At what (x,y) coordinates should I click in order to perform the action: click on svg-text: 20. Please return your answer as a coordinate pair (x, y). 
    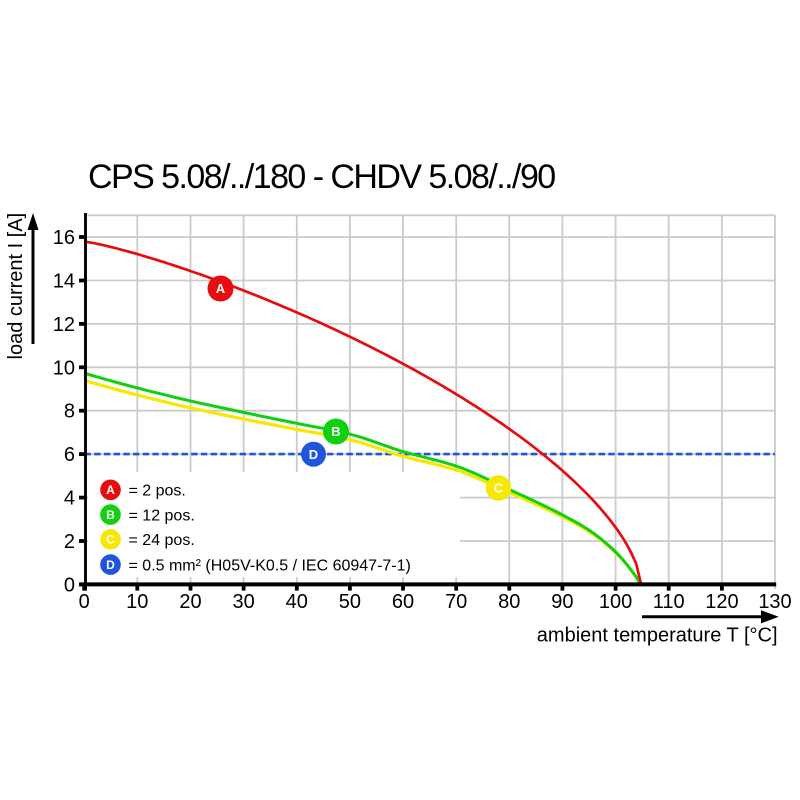
    Looking at the image, I should click on (190, 602).